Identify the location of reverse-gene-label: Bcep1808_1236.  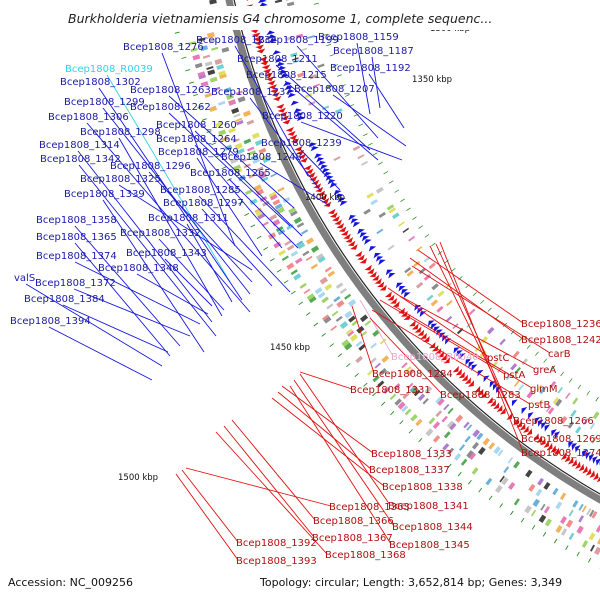
(560, 324).